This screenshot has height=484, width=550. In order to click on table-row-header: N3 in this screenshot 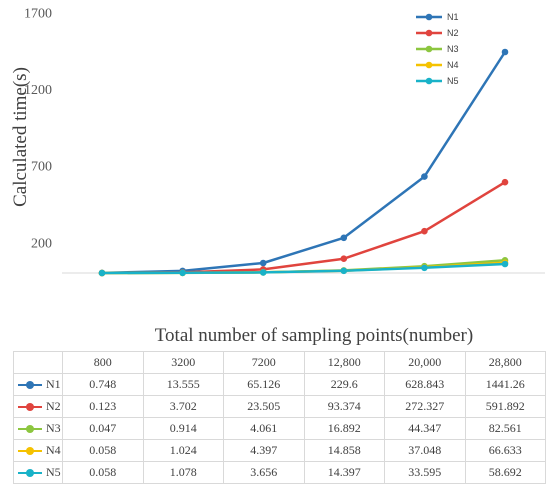, I will do `click(38, 428)`.